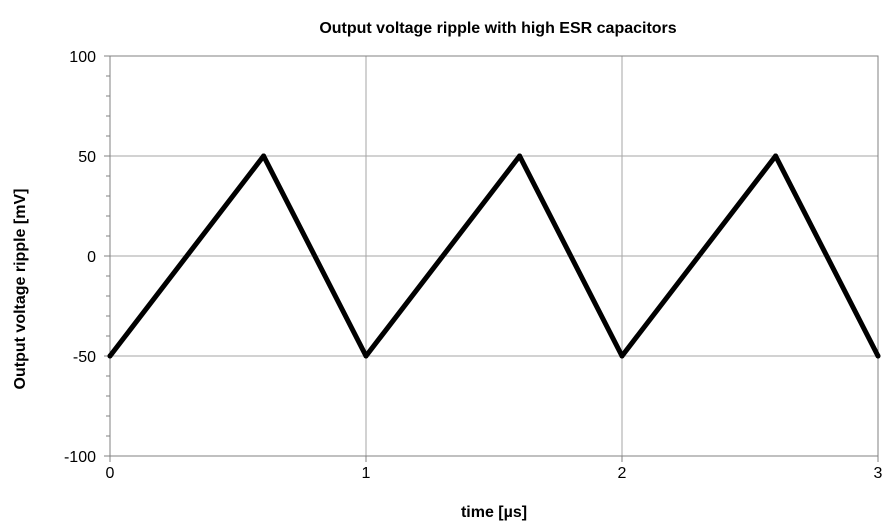  What do you see at coordinates (110, 473) in the screenshot?
I see `x-tick-label: 0` at bounding box center [110, 473].